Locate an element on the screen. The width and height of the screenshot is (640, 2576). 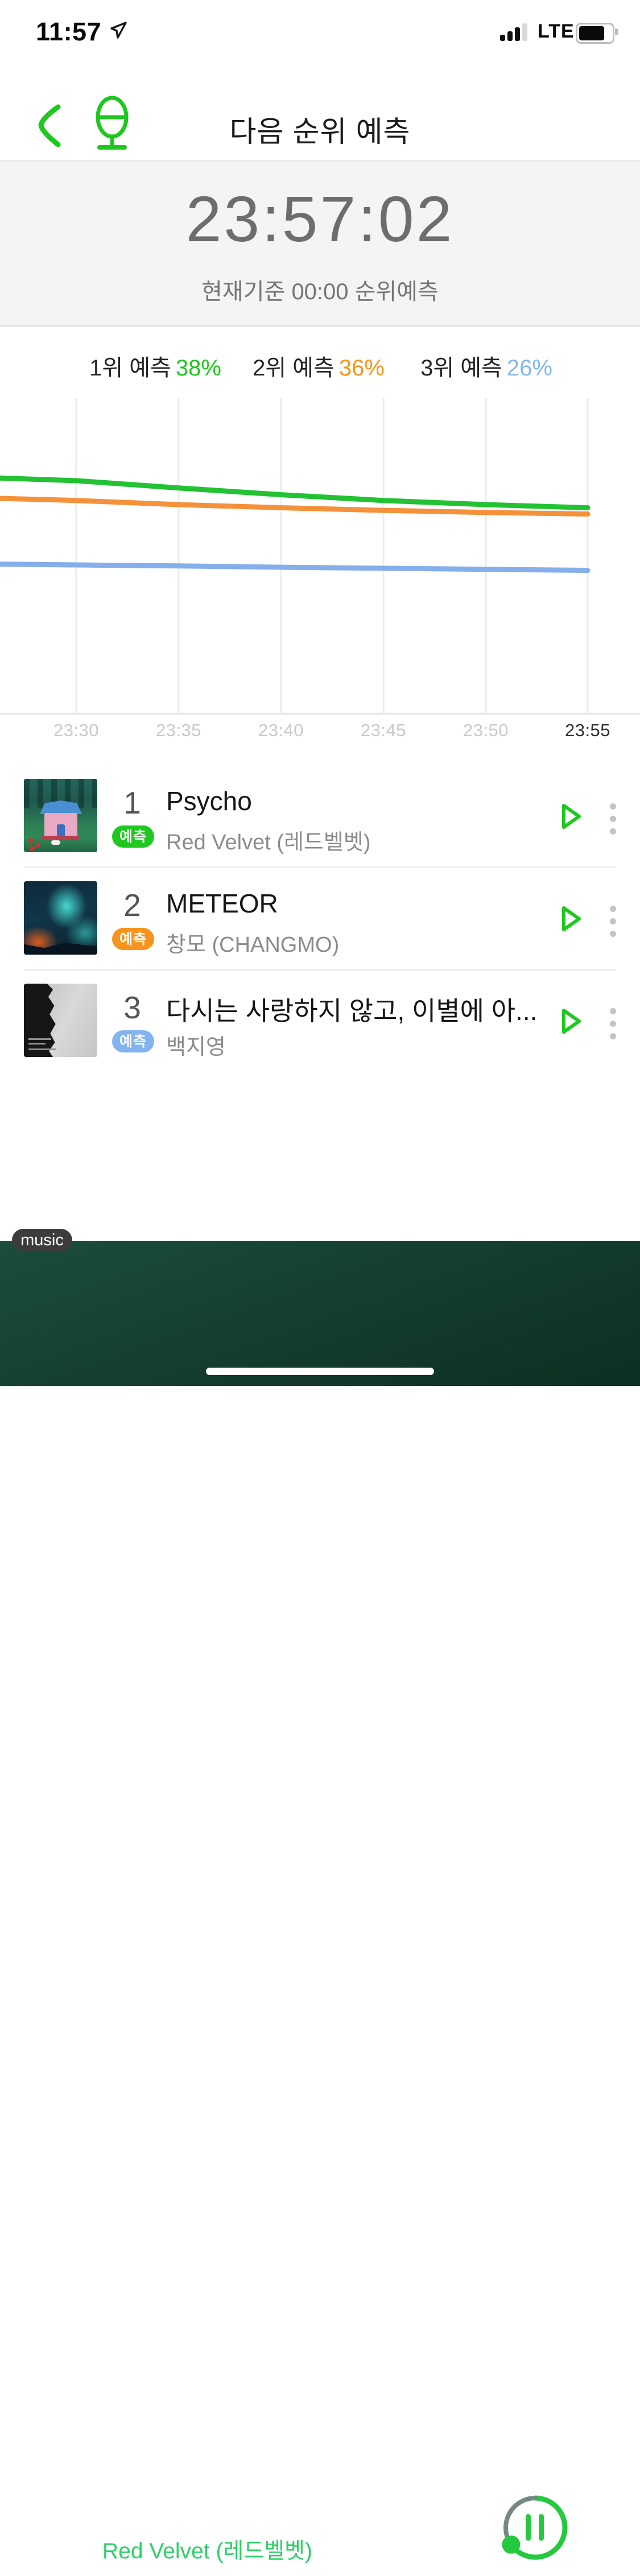
music-app-tag: music is located at coordinates (42, 1241).